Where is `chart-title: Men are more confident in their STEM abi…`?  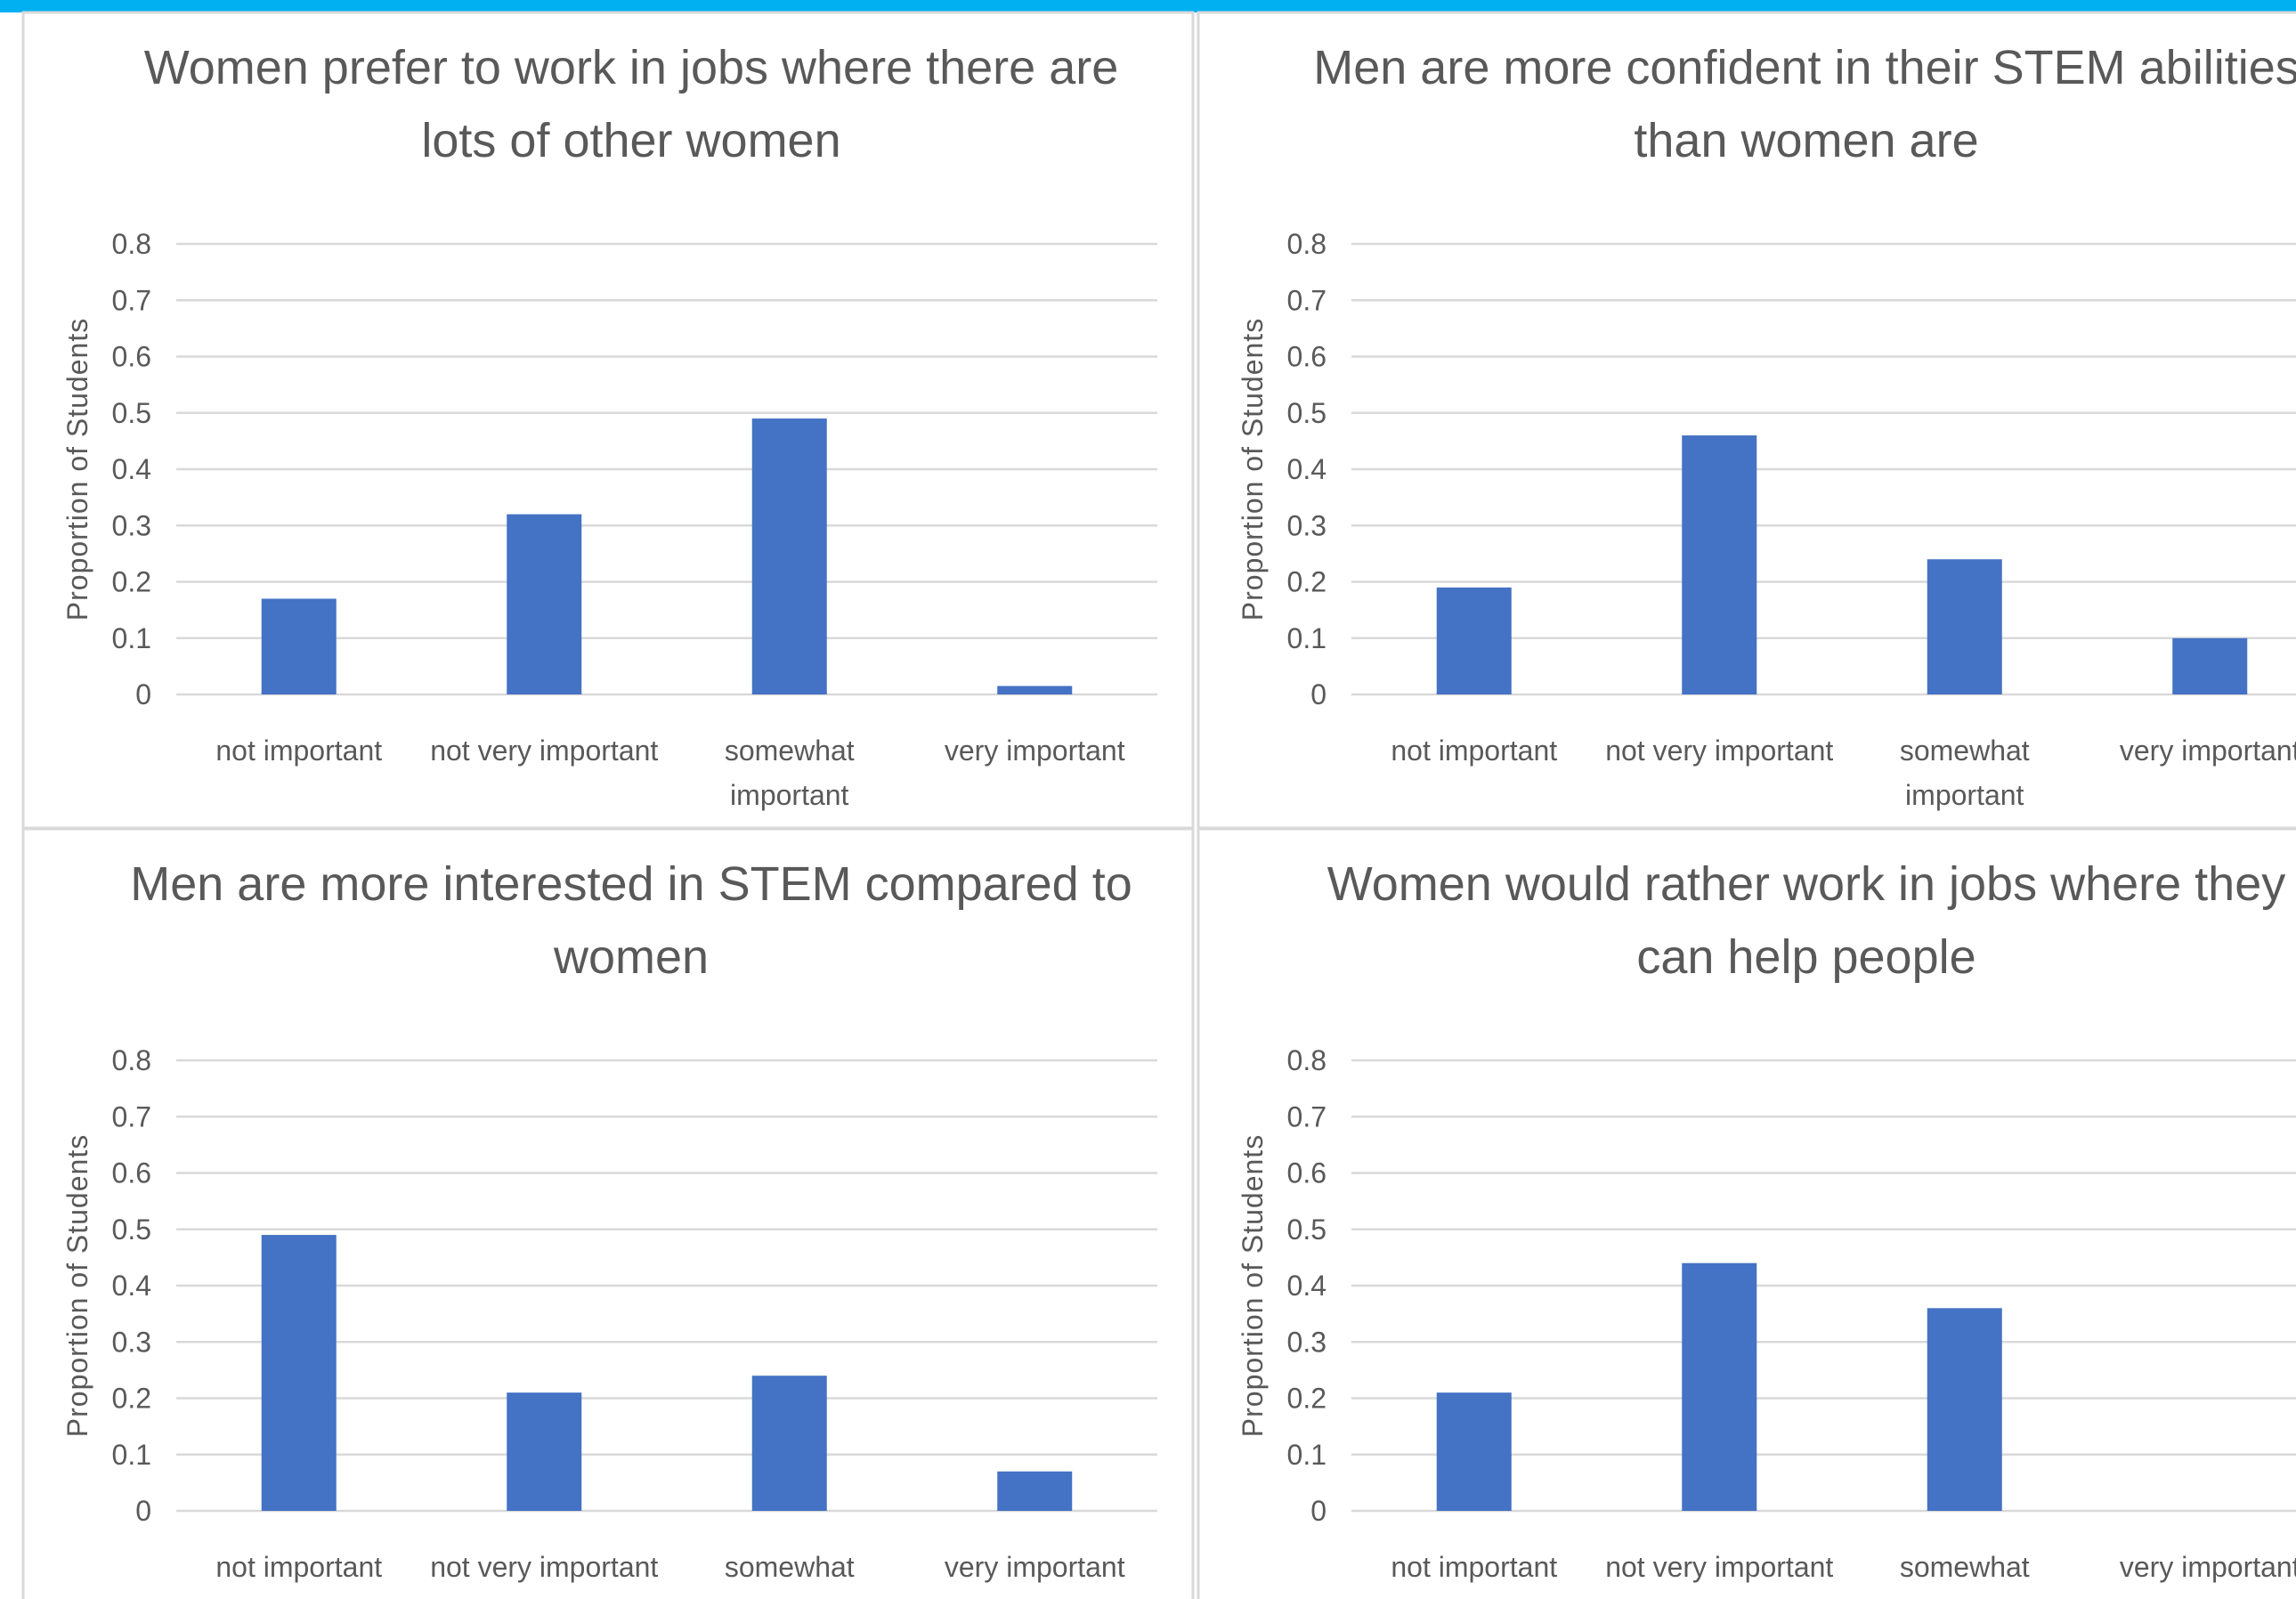 chart-title: Men are more confident in their STEM abi… is located at coordinates (1804, 67).